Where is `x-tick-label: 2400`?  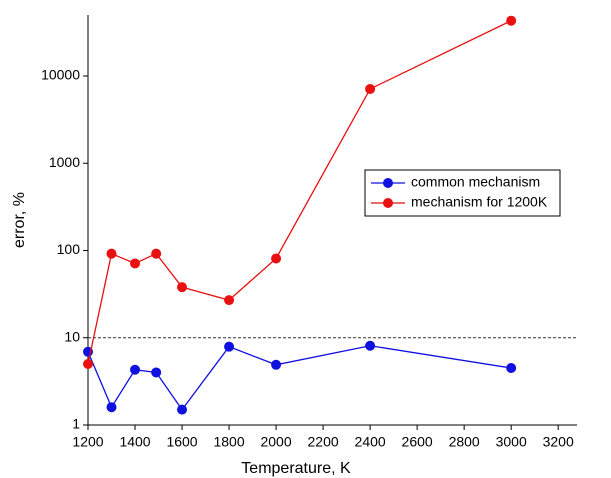
x-tick-label: 2400 is located at coordinates (370, 442).